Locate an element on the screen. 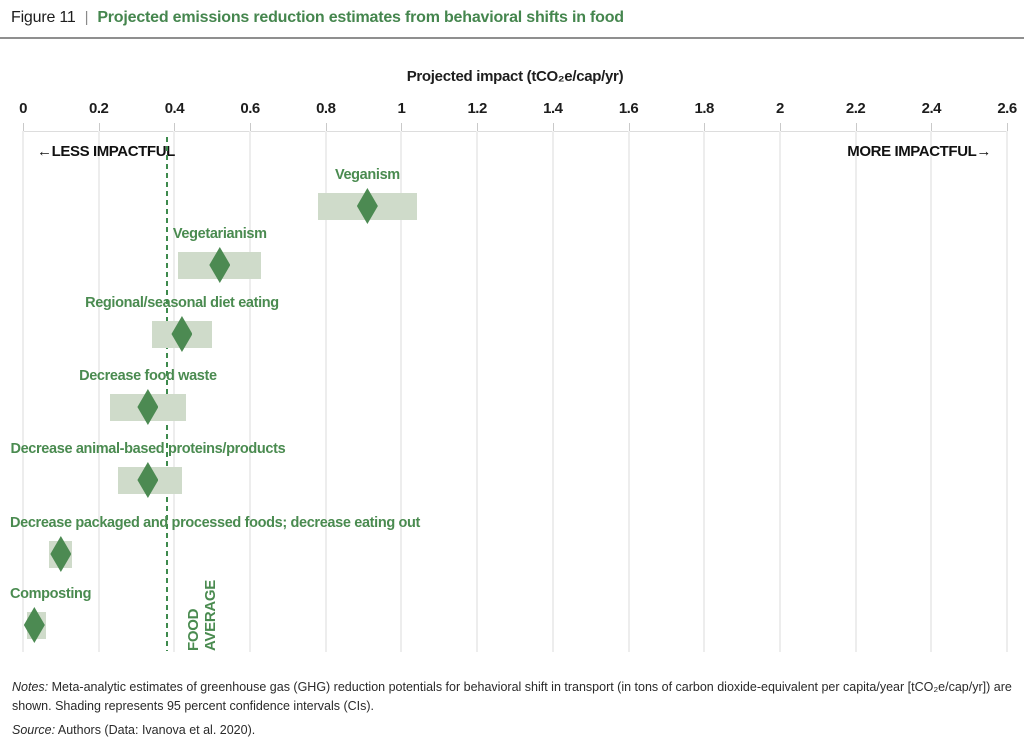  x-tick-label: 0.2 is located at coordinates (99, 108).